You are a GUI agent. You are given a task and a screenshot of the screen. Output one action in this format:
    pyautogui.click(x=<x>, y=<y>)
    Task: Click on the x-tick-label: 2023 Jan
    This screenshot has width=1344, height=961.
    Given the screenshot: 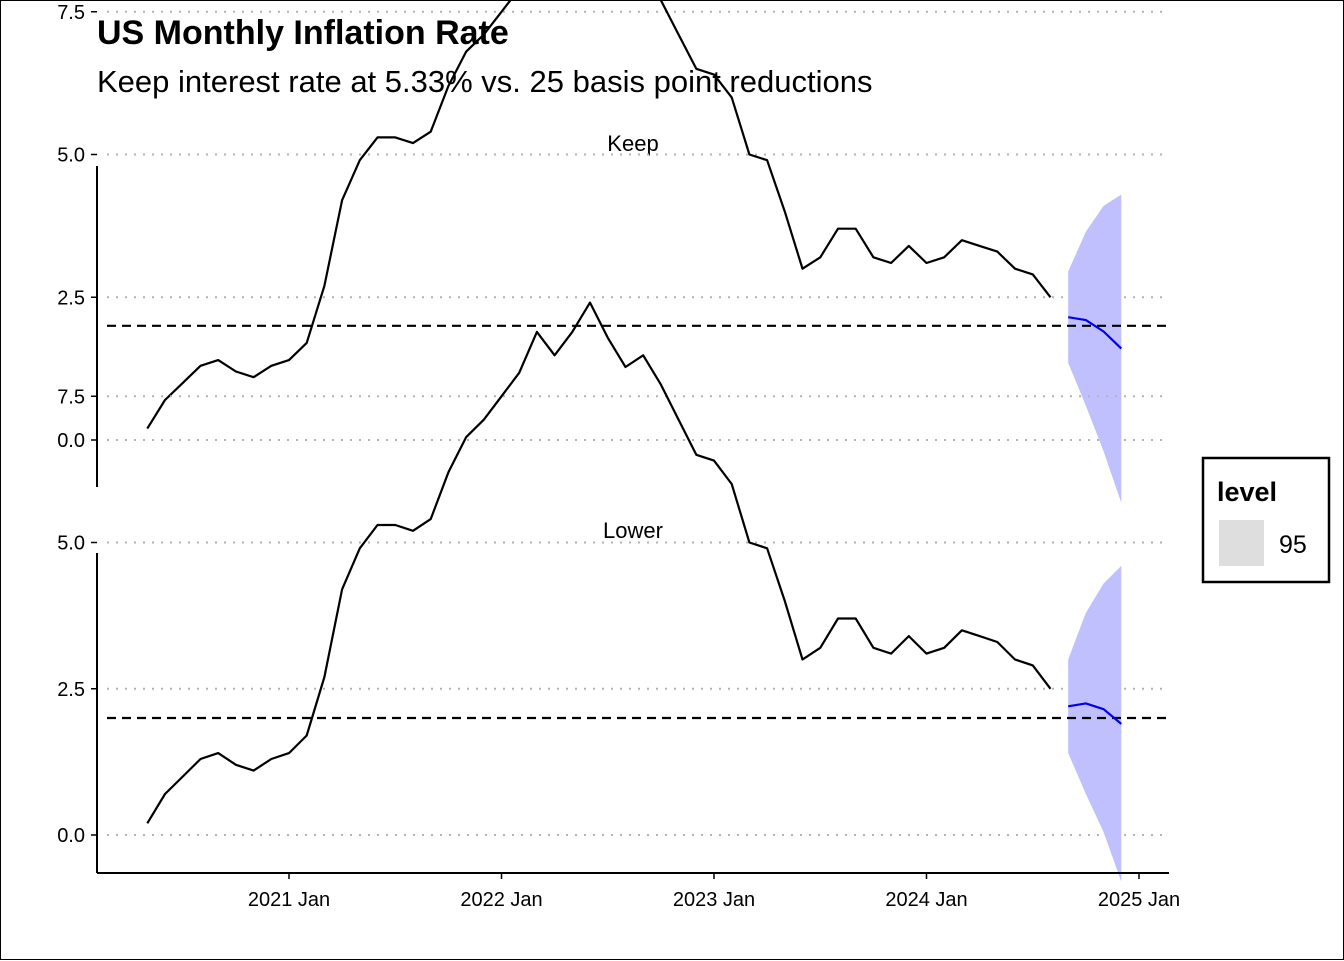 What is the action you would take?
    pyautogui.click(x=714, y=900)
    